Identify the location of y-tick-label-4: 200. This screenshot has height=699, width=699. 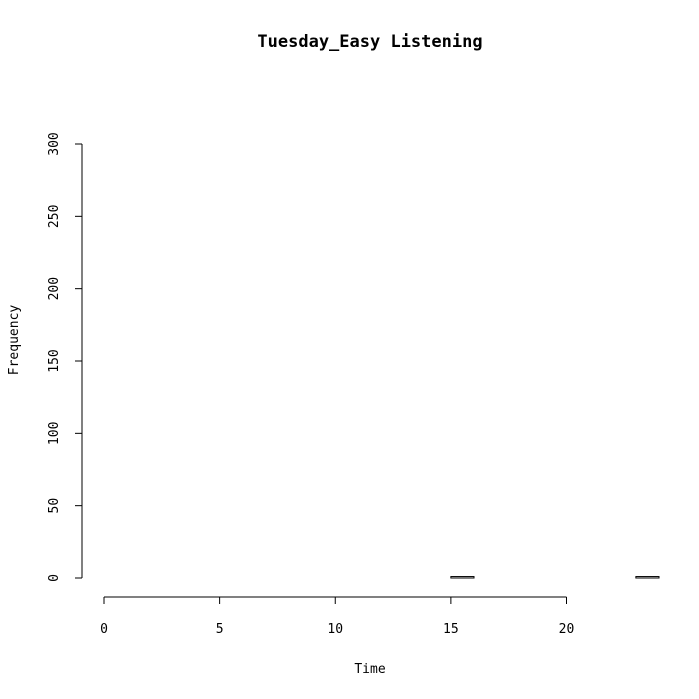
(54, 288).